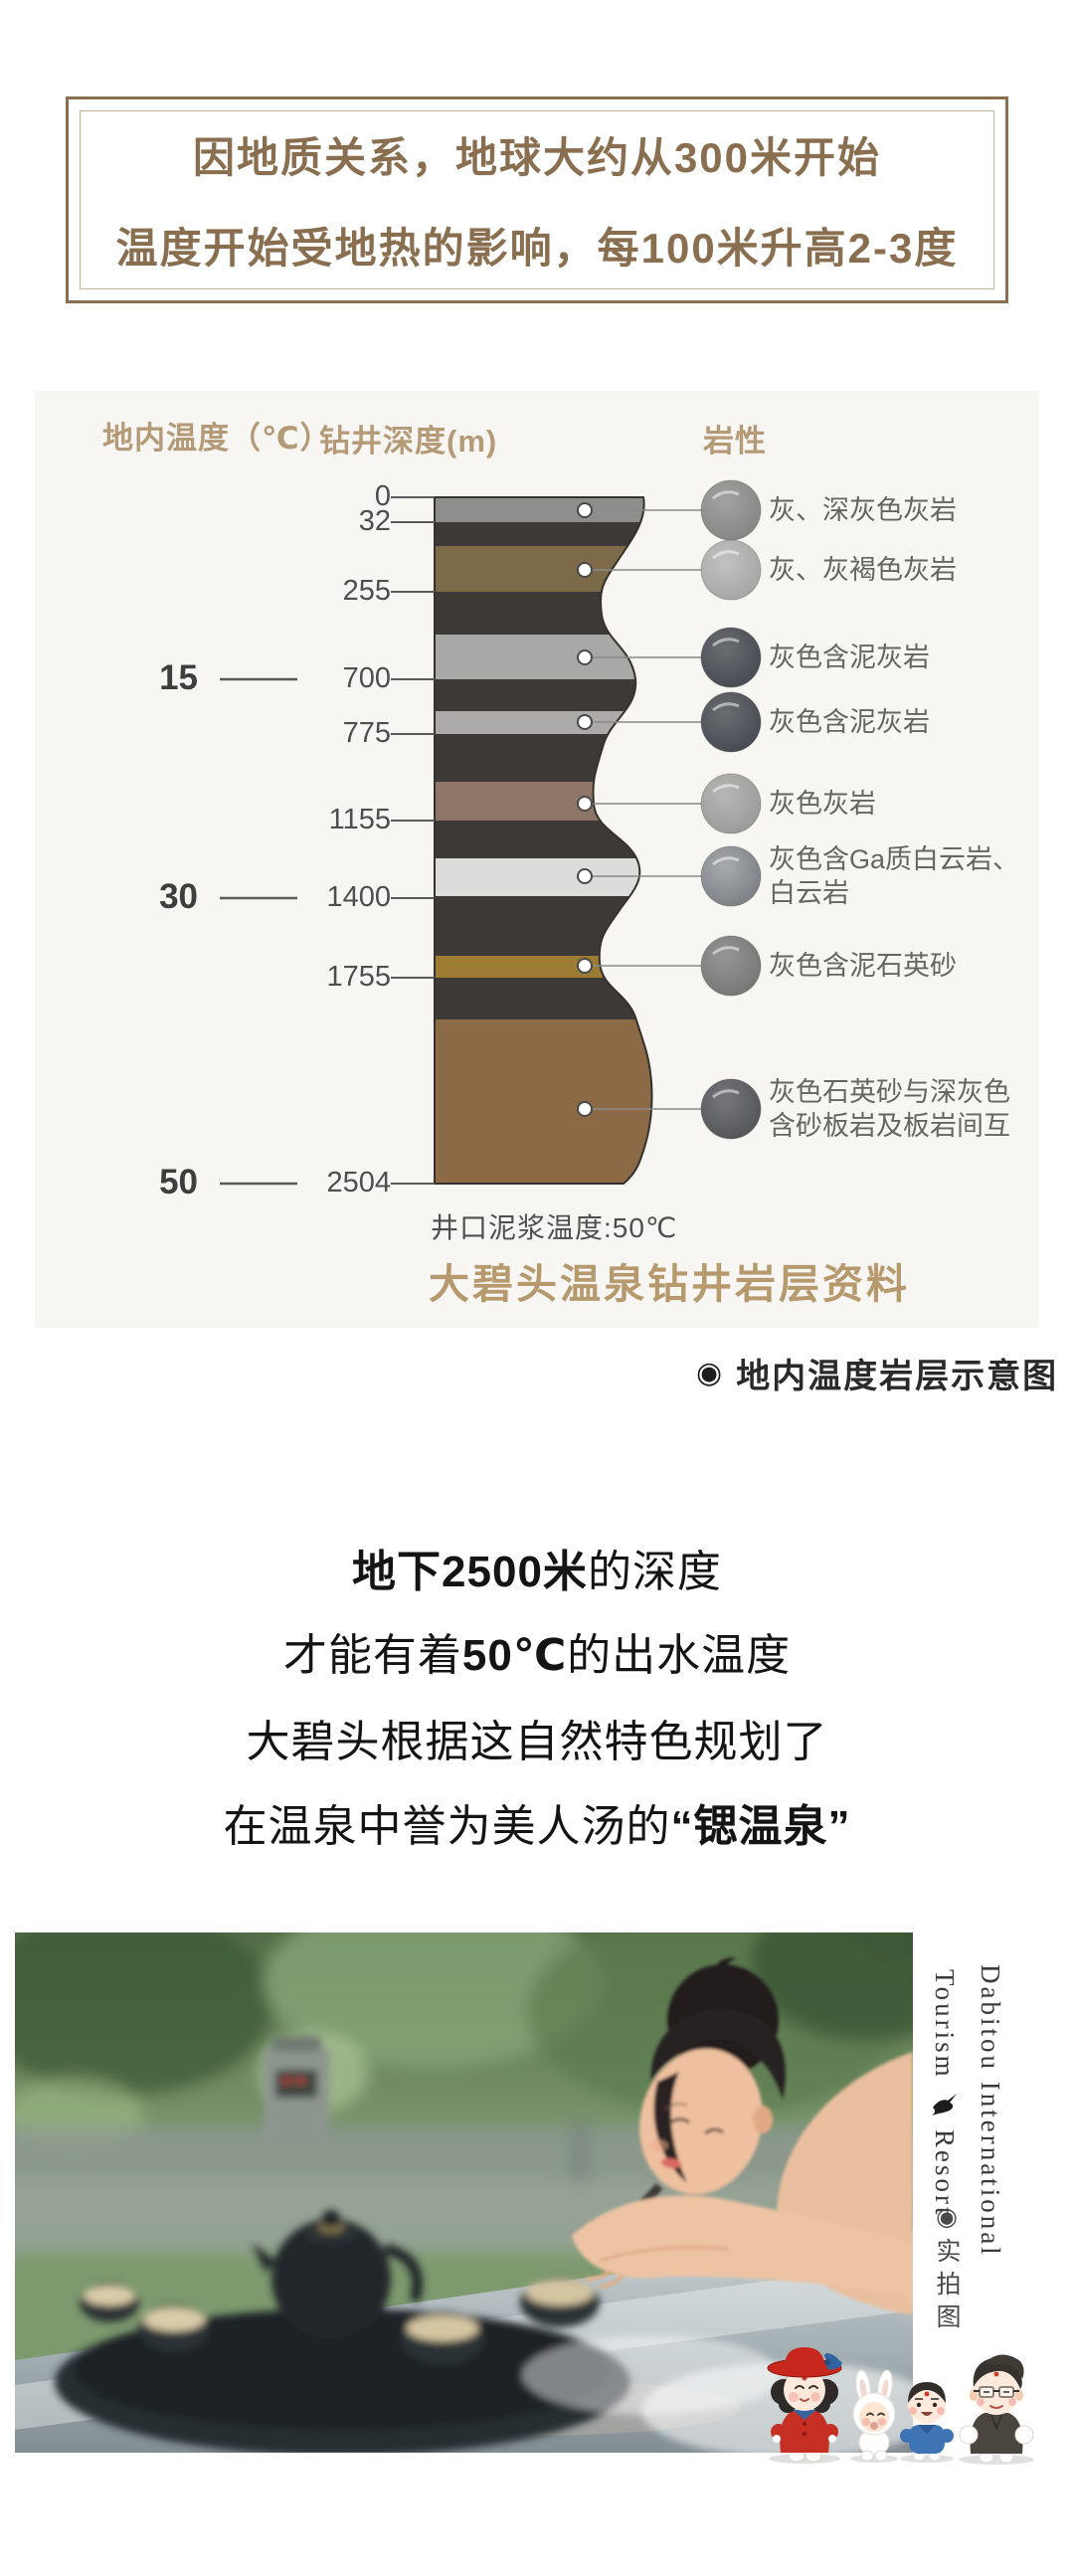 The image size is (1074, 2576). Describe the element at coordinates (367, 591) in the screenshot. I see `depth-tick-label: 255` at that location.